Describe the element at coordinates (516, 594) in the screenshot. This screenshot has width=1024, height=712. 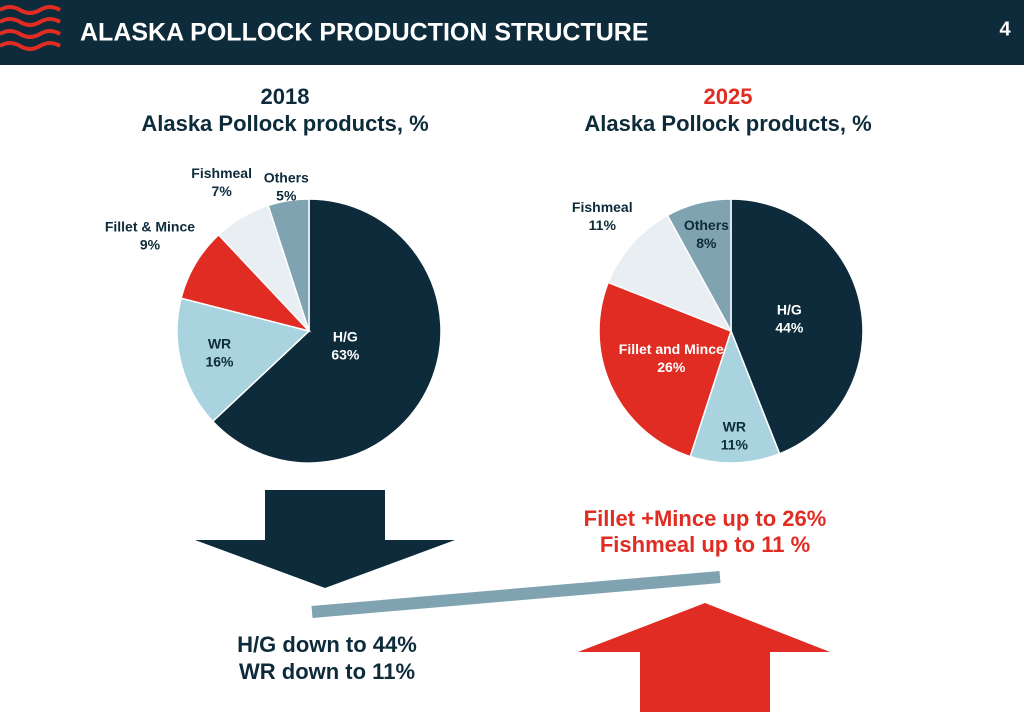
I see `trend-line` at that location.